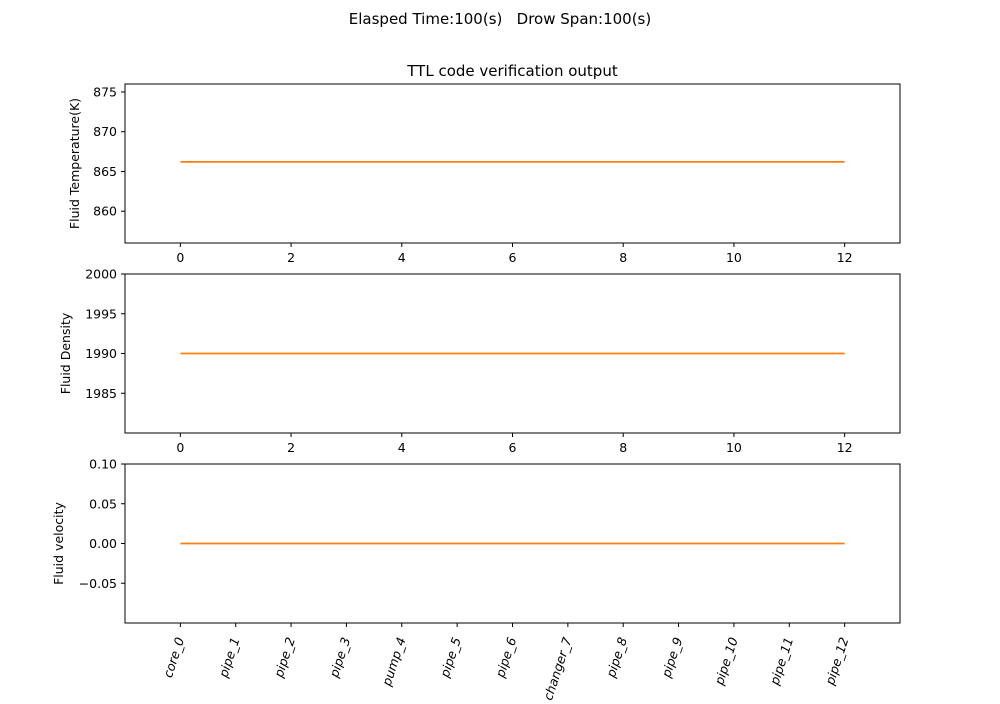 This screenshot has width=1000, height=704. What do you see at coordinates (58, 542) in the screenshot?
I see `y-axis-label-3: Fluid velocity` at bounding box center [58, 542].